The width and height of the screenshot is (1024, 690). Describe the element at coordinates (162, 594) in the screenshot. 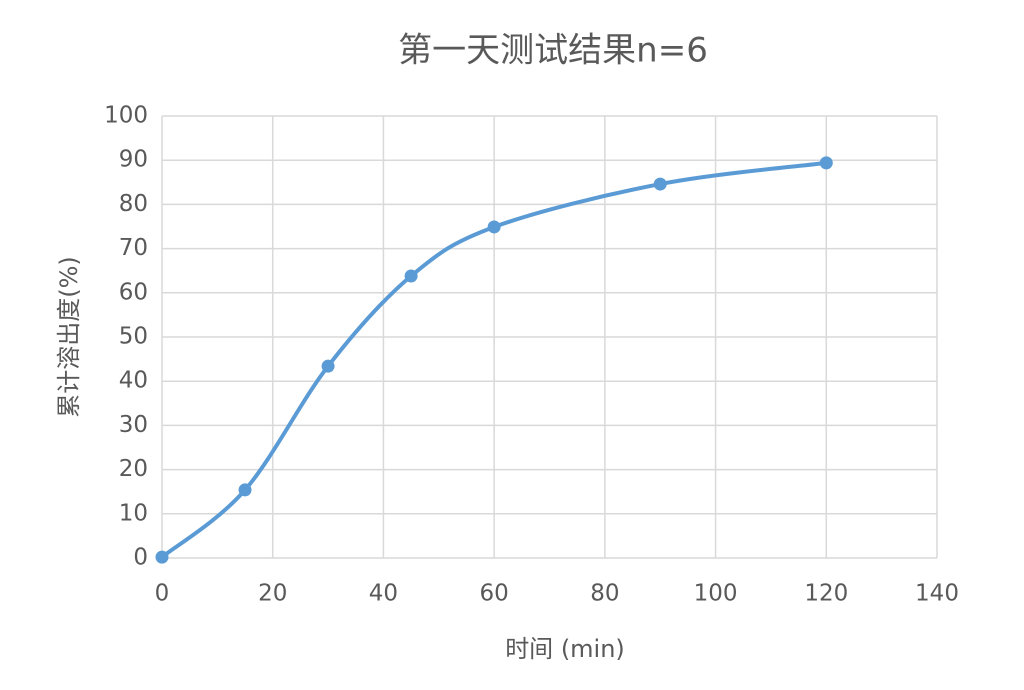

I see `x-tick-label: 0` at that location.